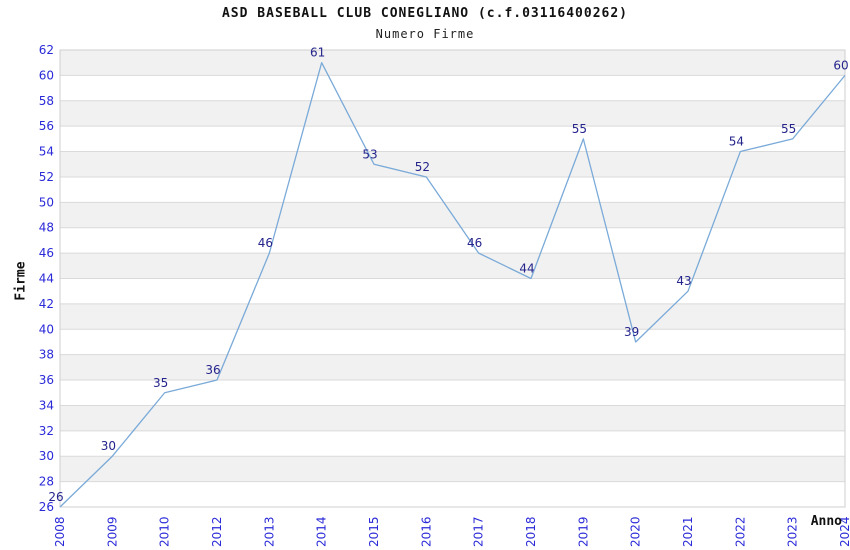 Image resolution: width=850 pixels, height=550 pixels. What do you see at coordinates (369, 154) in the screenshot?
I see `point-label: 53` at bounding box center [369, 154].